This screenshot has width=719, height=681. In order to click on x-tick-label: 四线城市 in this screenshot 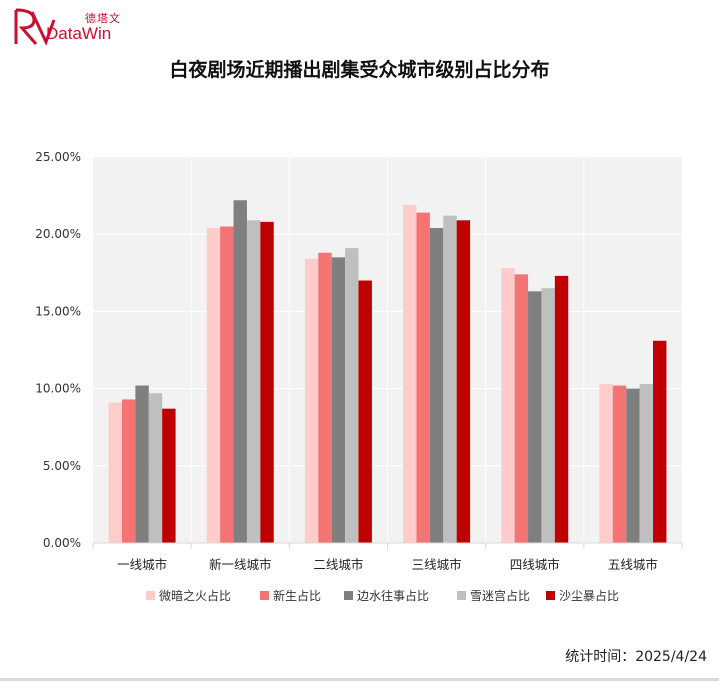, I will do `click(535, 564)`.